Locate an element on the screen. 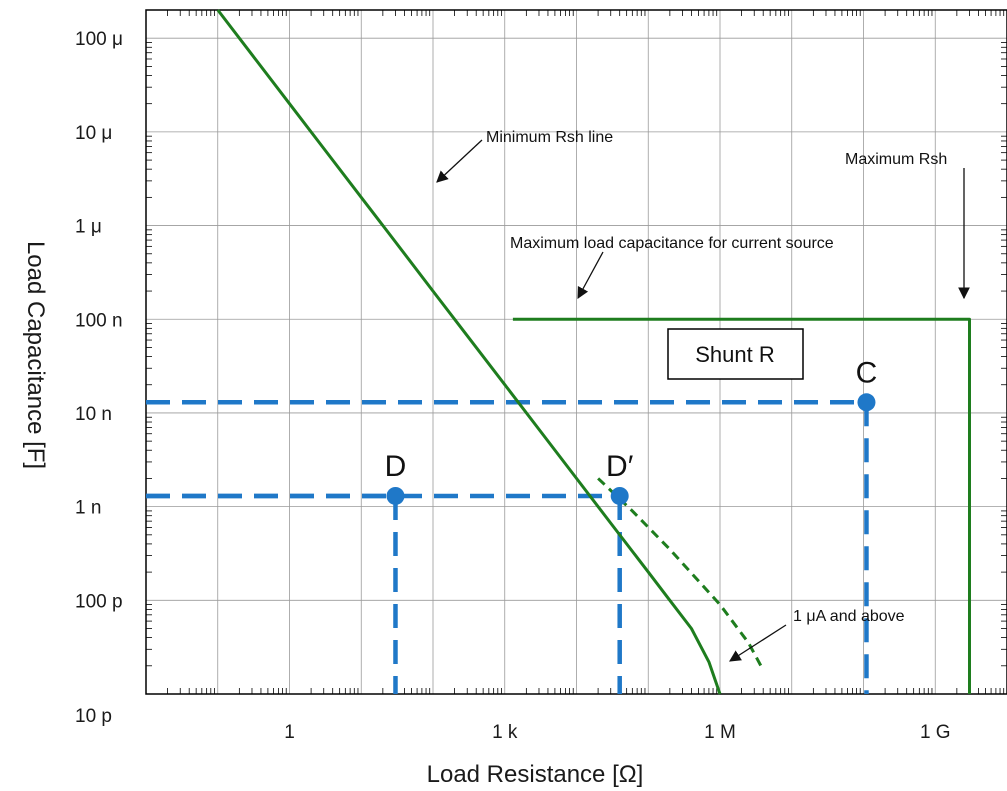  y-tick-label: 100 μ is located at coordinates (99, 39).